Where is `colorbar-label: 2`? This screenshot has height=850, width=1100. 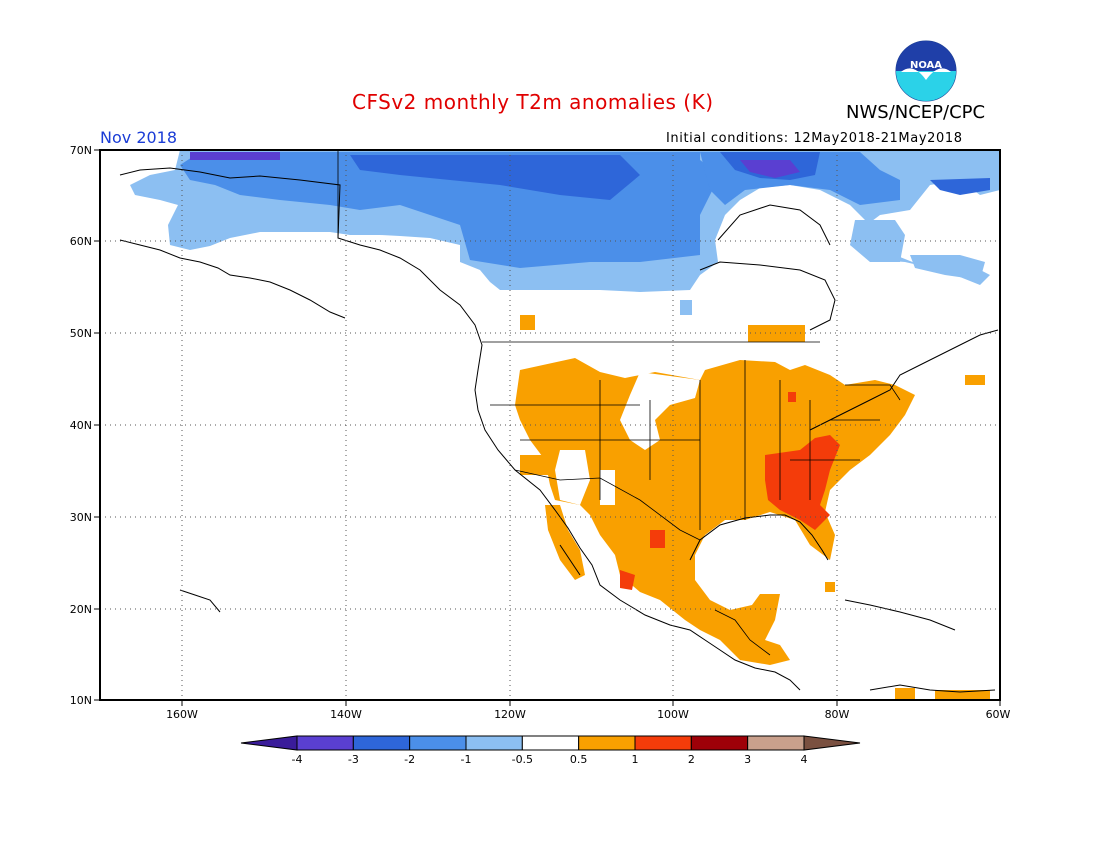
colorbar-label: 2 is located at coordinates (691, 759).